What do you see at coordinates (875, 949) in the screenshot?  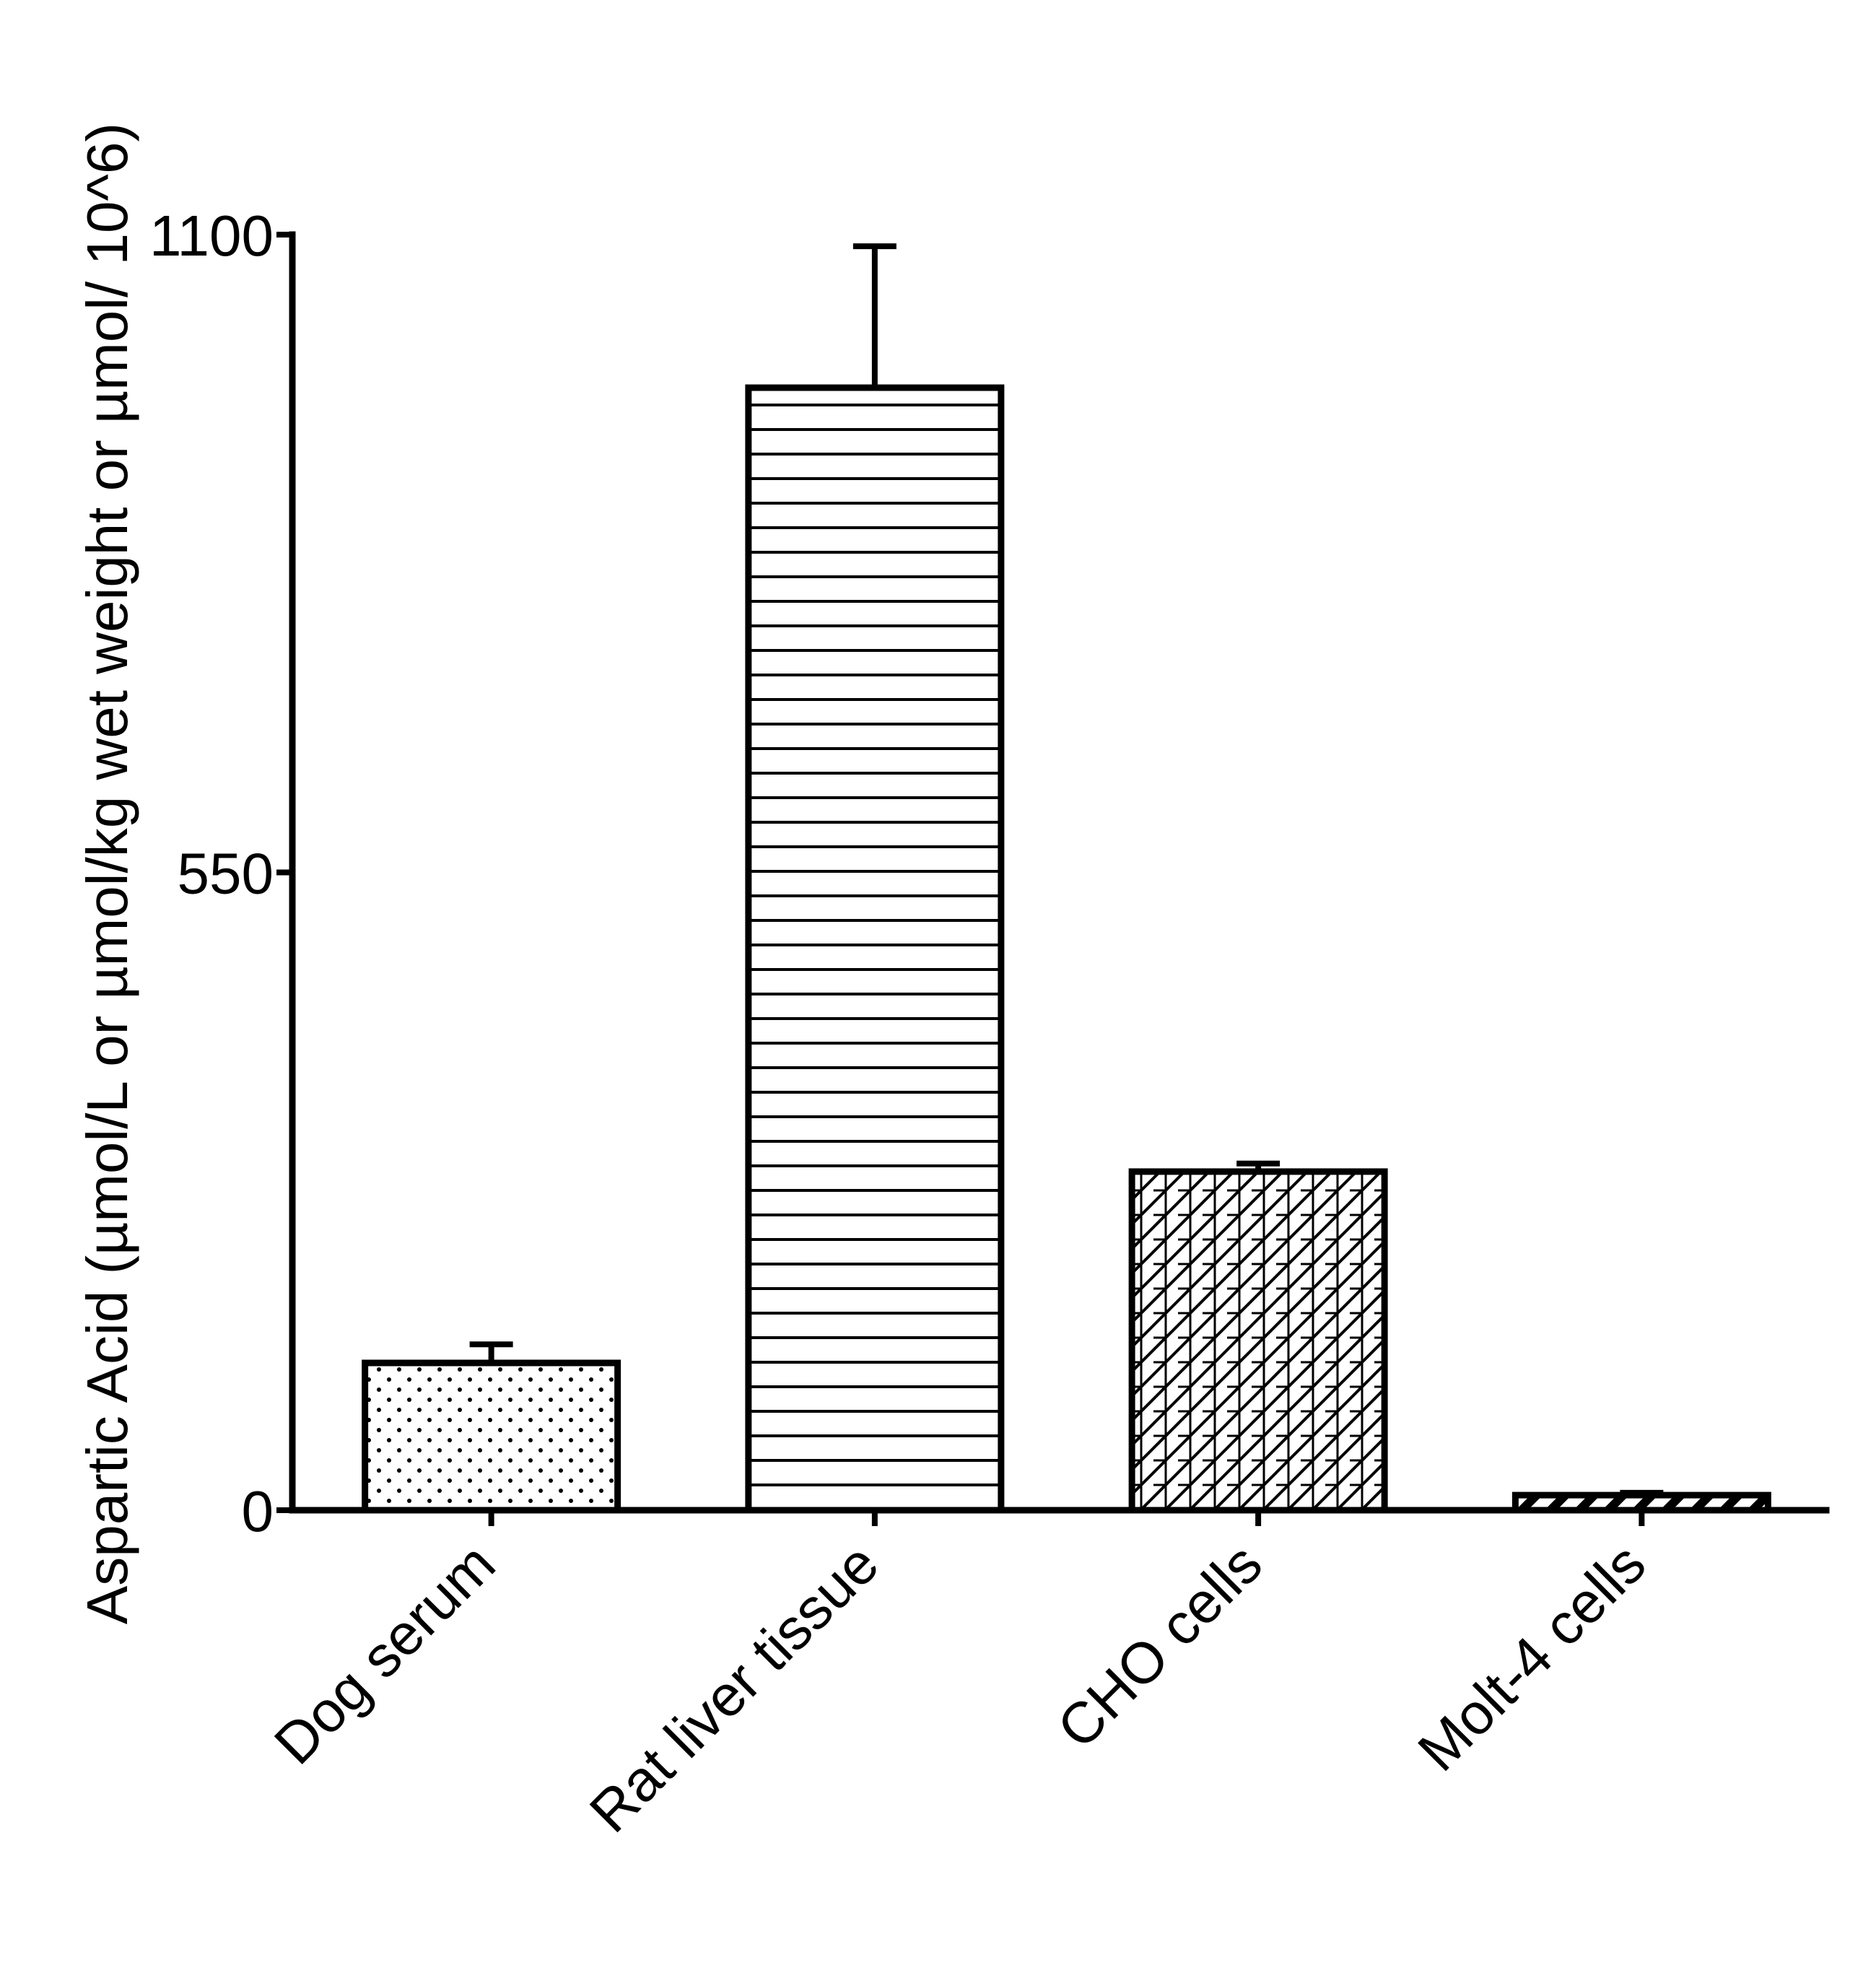 I see `bar-rat-liver-tissue` at bounding box center [875, 949].